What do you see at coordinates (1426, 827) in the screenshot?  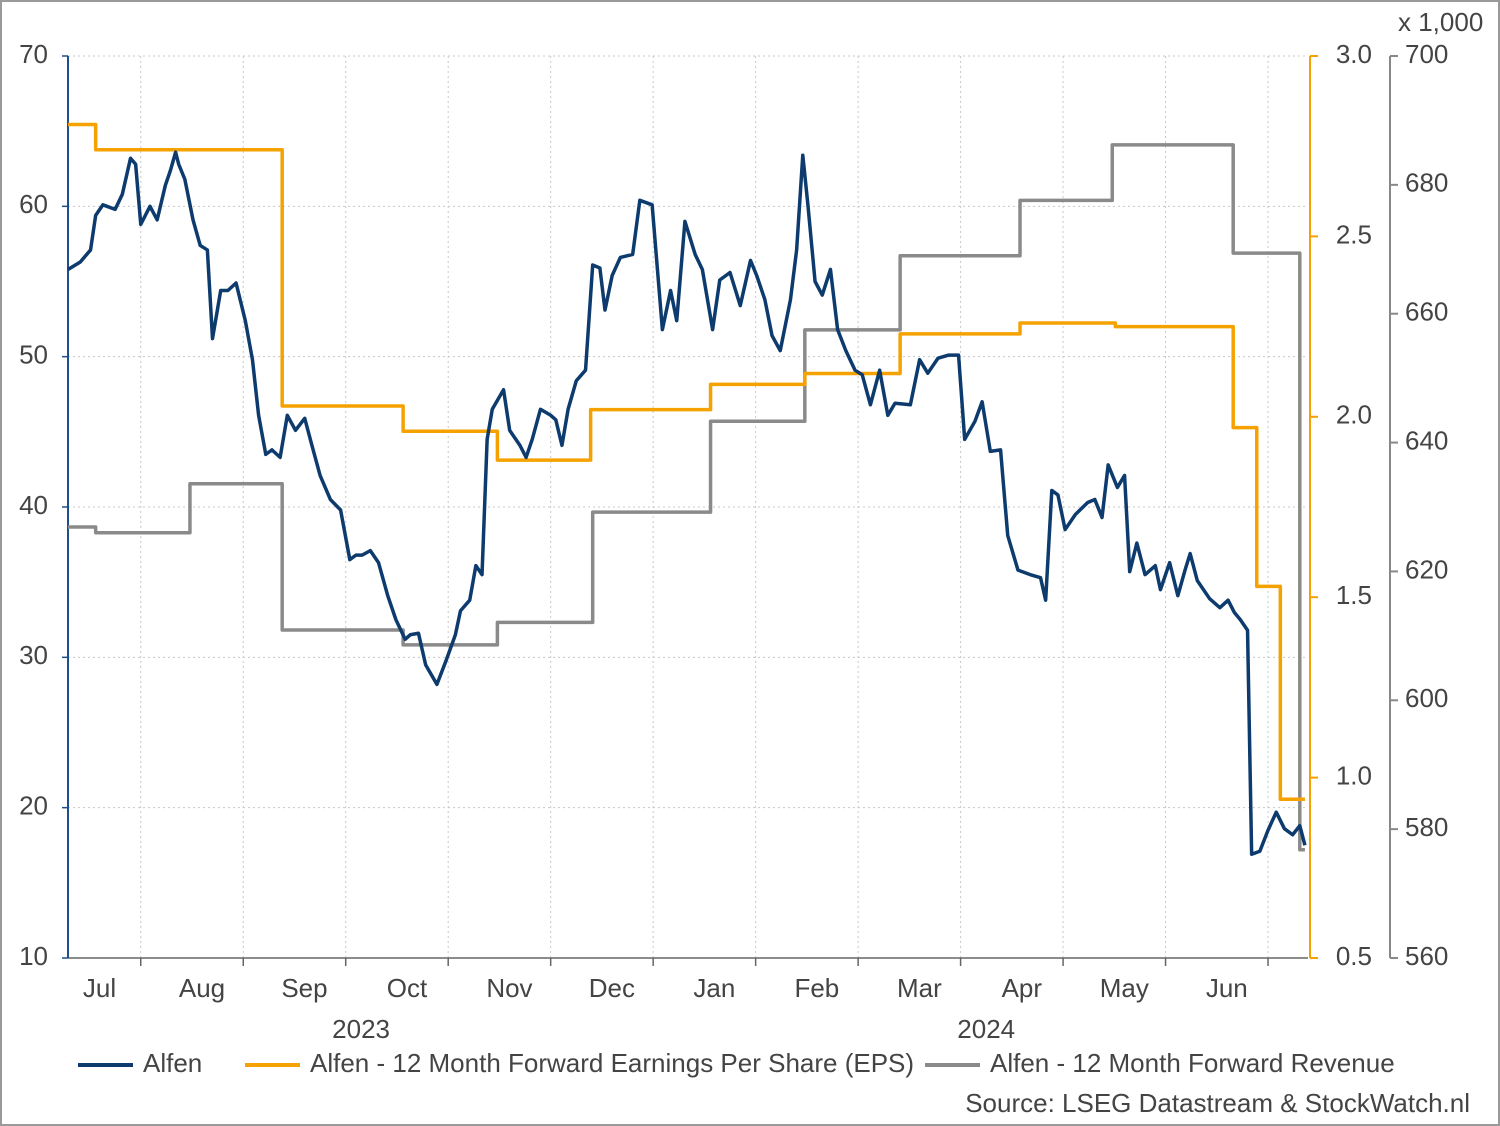 I see `y3-tick-label: 580` at bounding box center [1426, 827].